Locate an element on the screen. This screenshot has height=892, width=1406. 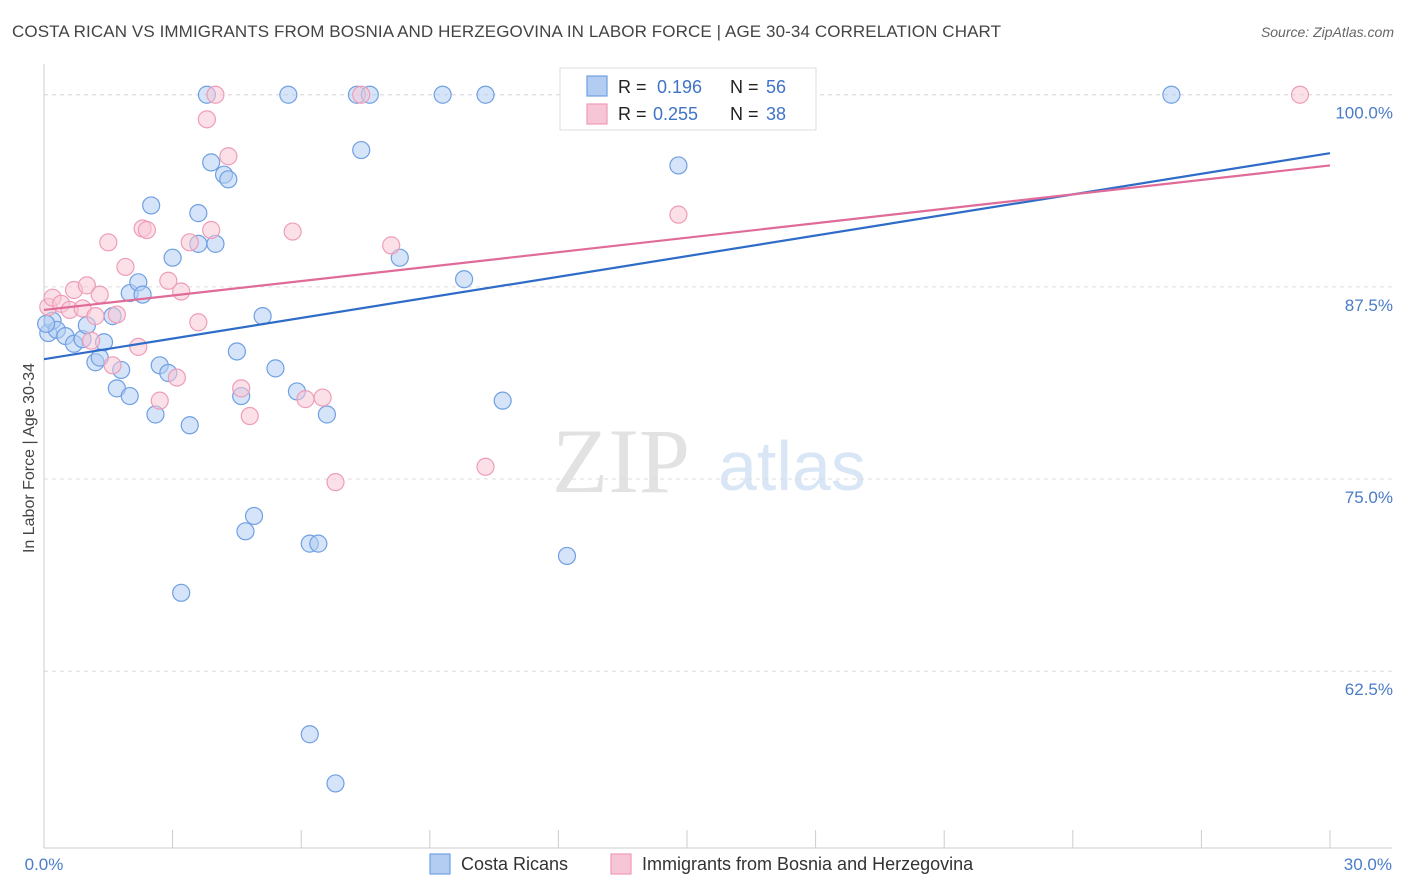
legend-n-value-2: 38 is located at coordinates (776, 114).